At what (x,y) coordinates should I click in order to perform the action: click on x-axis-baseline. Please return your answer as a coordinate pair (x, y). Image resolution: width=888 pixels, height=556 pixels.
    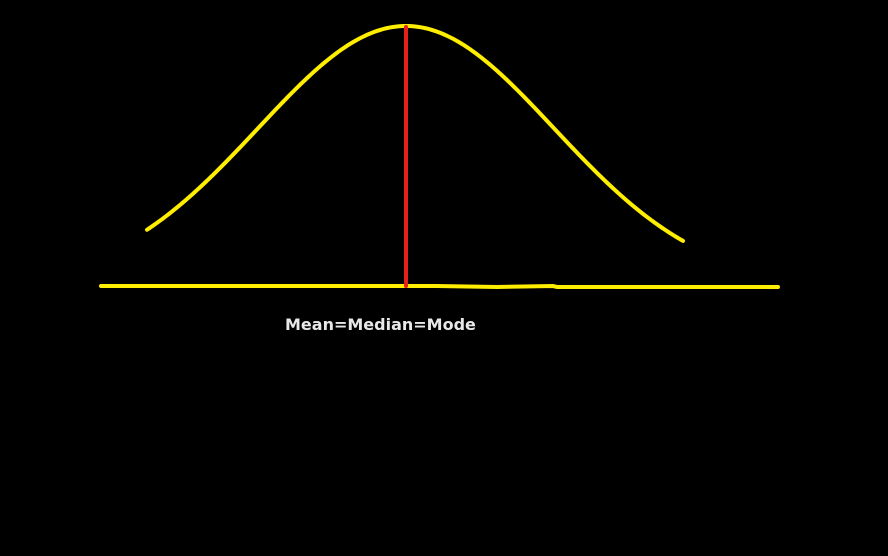
    Looking at the image, I should click on (439, 286).